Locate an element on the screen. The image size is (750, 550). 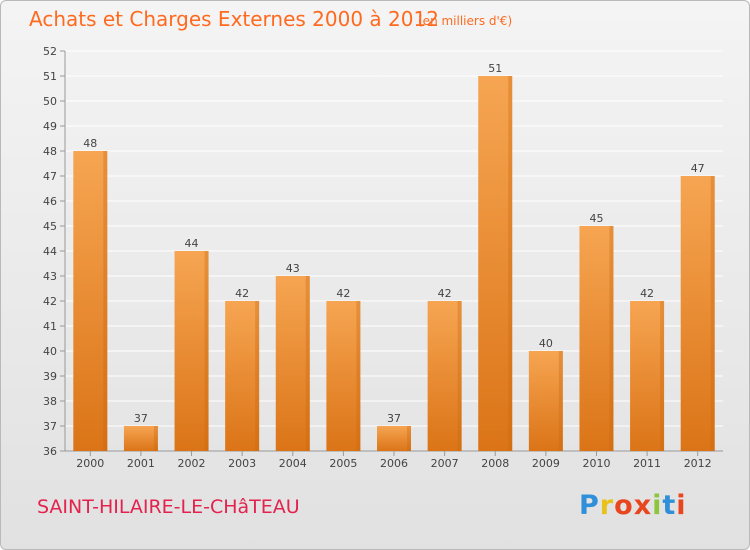
bar-2003 is located at coordinates (242, 376).